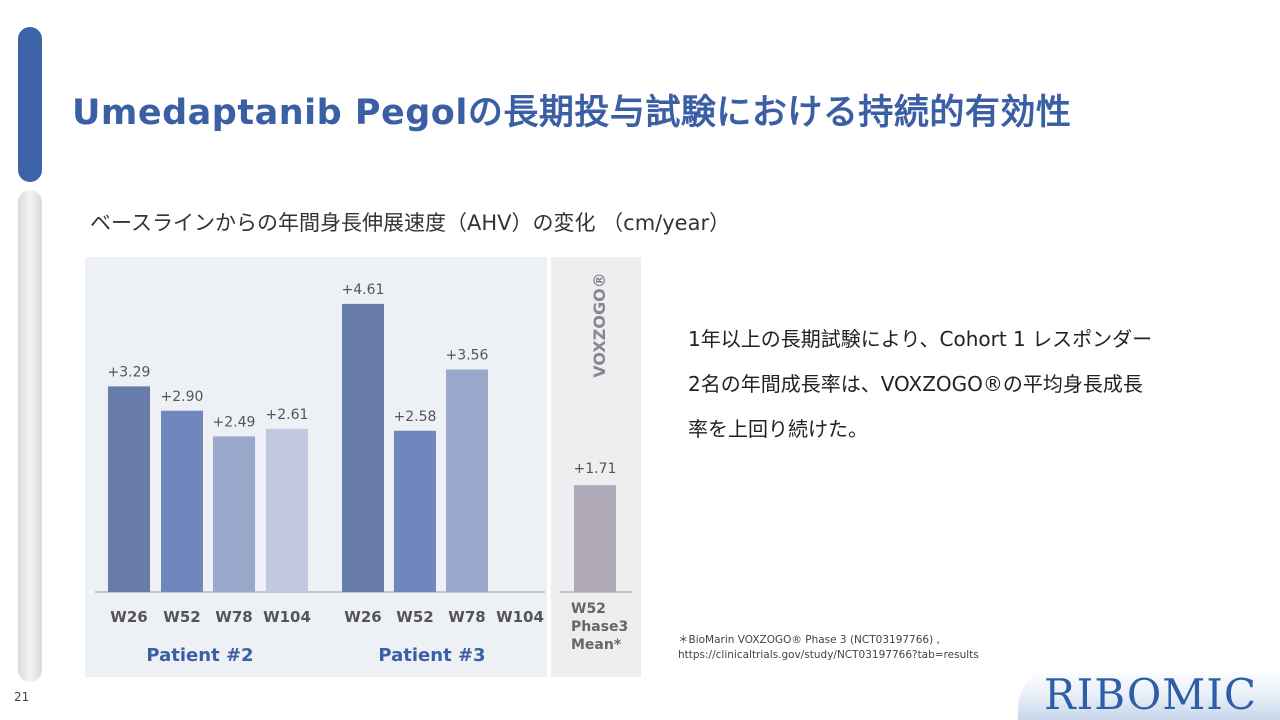 This screenshot has width=1280, height=720. I want to click on data-label: +2.49, so click(234, 422).